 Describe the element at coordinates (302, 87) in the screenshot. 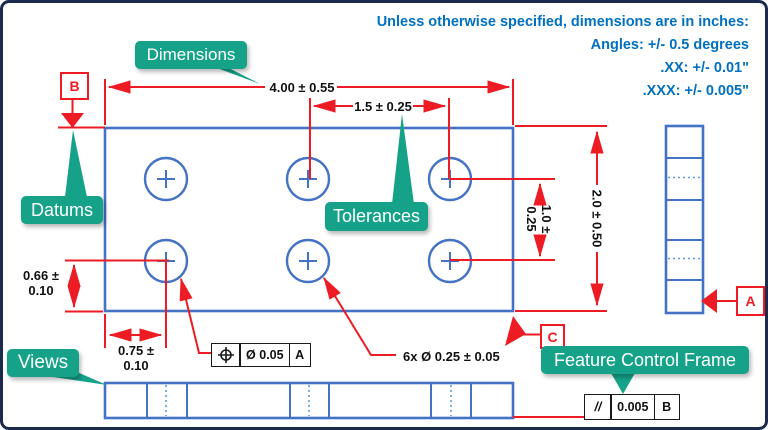

I see `dim-overall-width: 4.00 ± 0.55` at that location.